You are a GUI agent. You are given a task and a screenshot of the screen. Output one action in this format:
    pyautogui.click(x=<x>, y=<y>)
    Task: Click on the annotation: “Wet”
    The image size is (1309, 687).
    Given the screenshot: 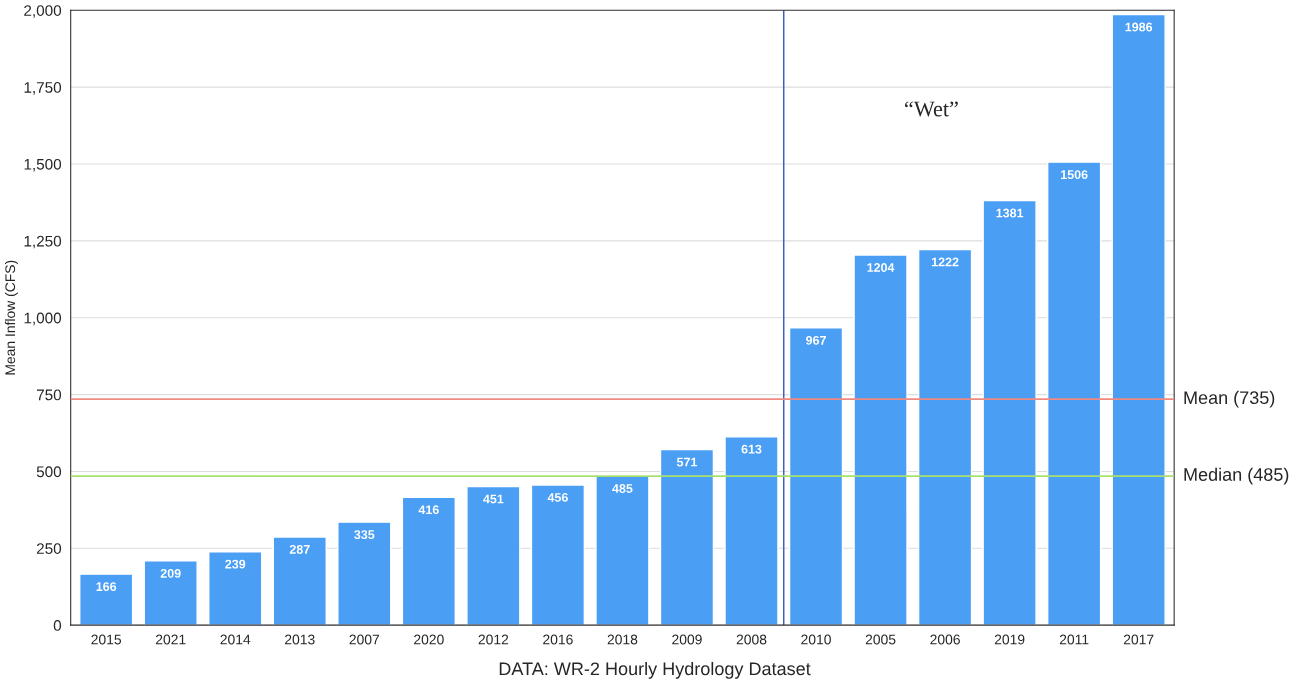 What is the action you would take?
    pyautogui.click(x=931, y=109)
    